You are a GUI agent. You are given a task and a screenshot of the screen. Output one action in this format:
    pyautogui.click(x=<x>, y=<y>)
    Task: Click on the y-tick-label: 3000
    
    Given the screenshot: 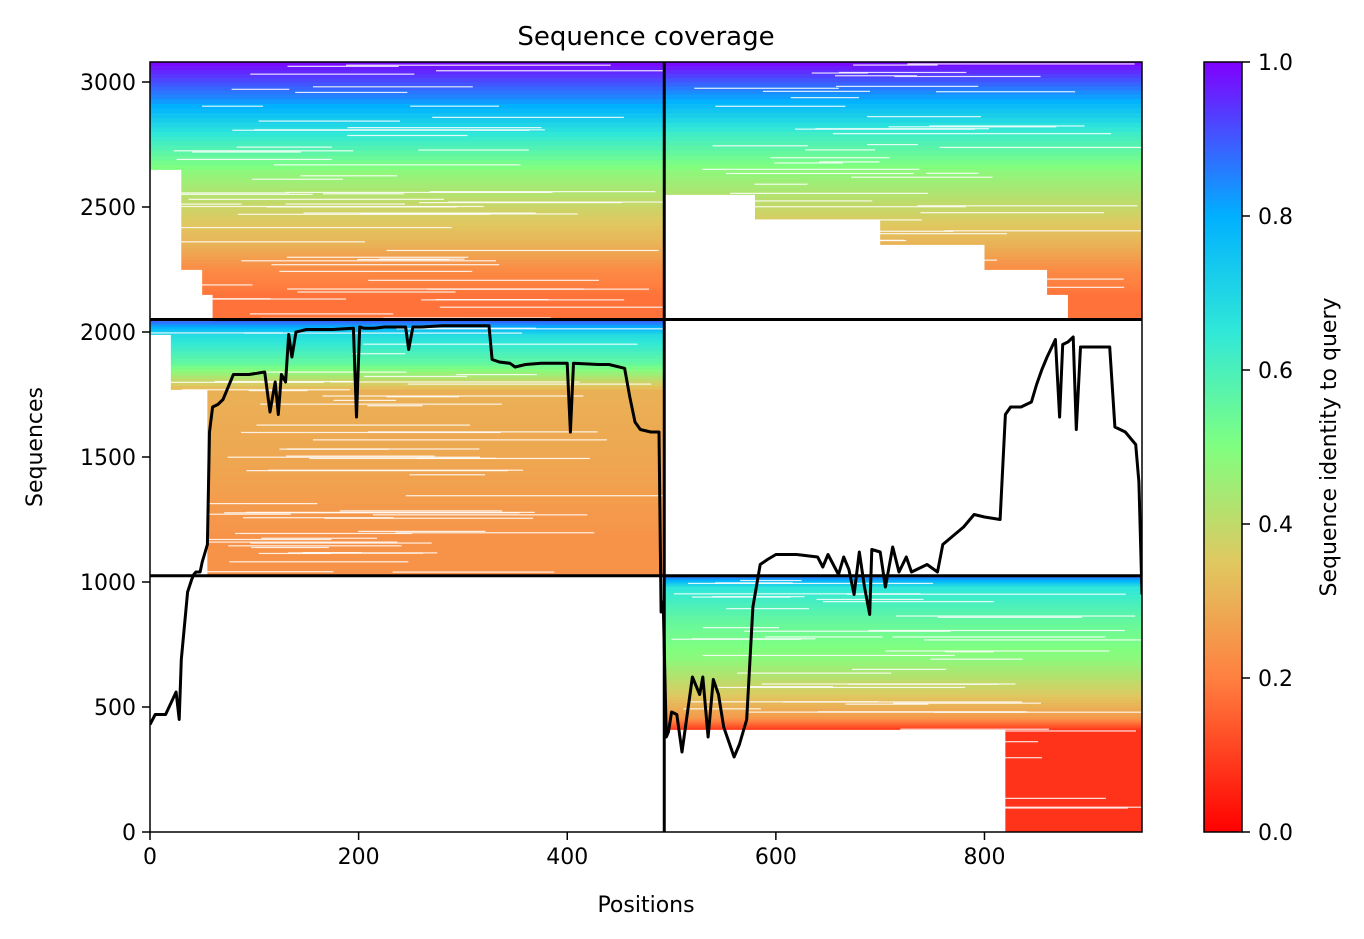 What is the action you would take?
    pyautogui.click(x=108, y=83)
    